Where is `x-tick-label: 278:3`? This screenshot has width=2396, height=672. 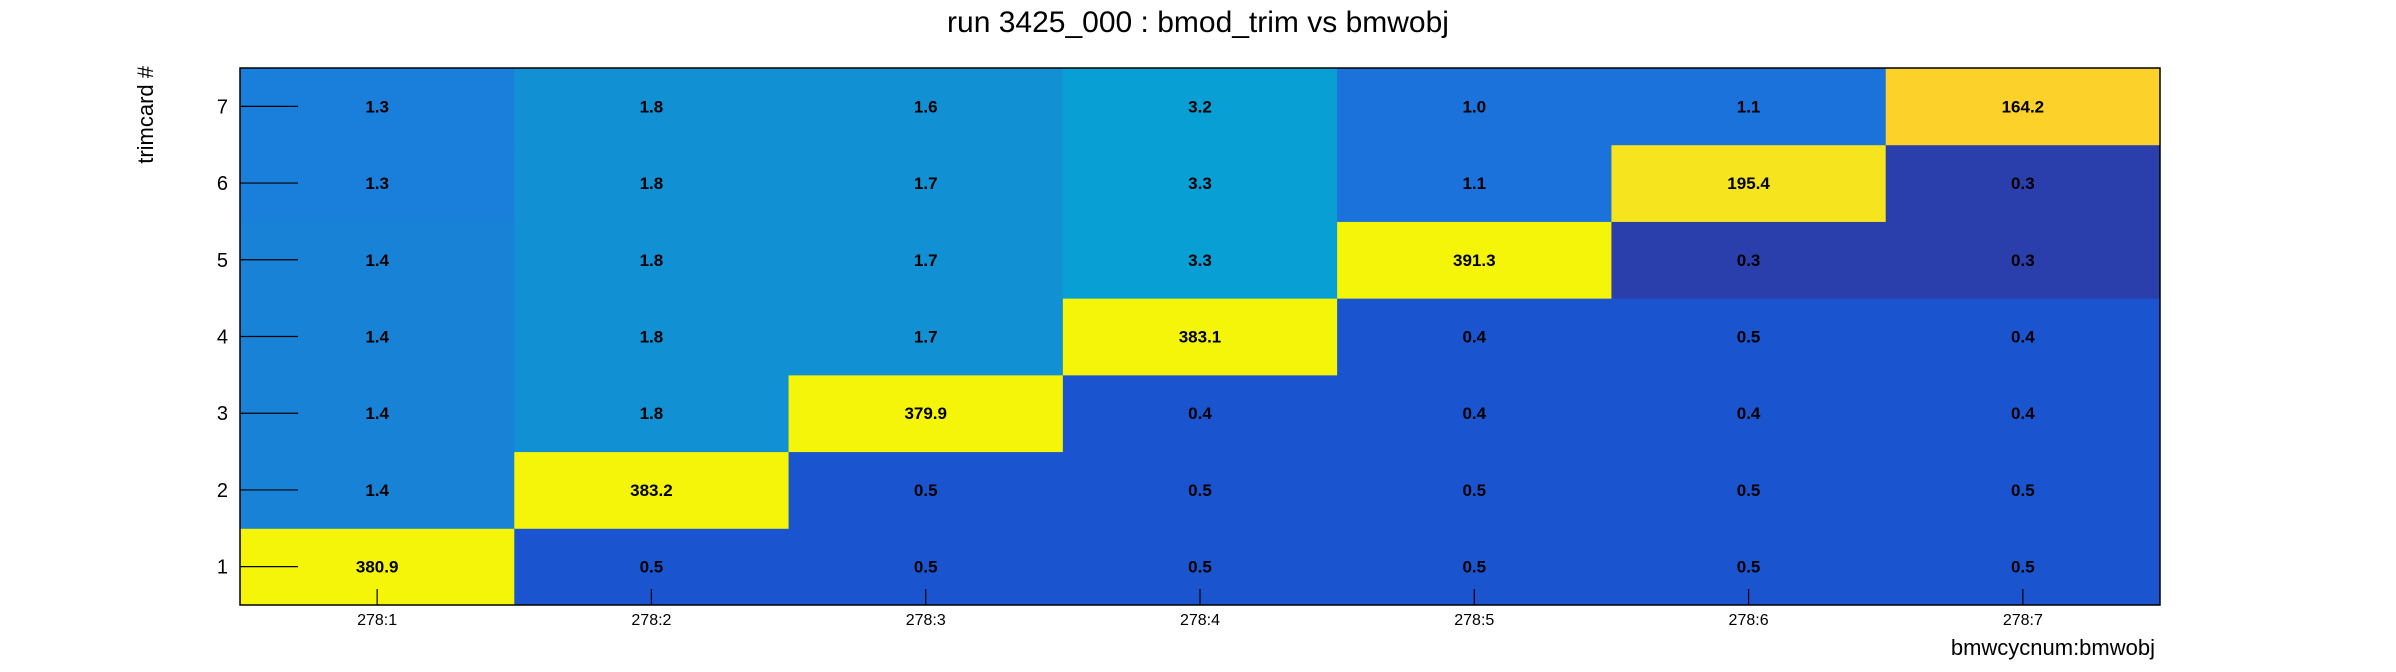 x-tick-label: 278:3 is located at coordinates (926, 620).